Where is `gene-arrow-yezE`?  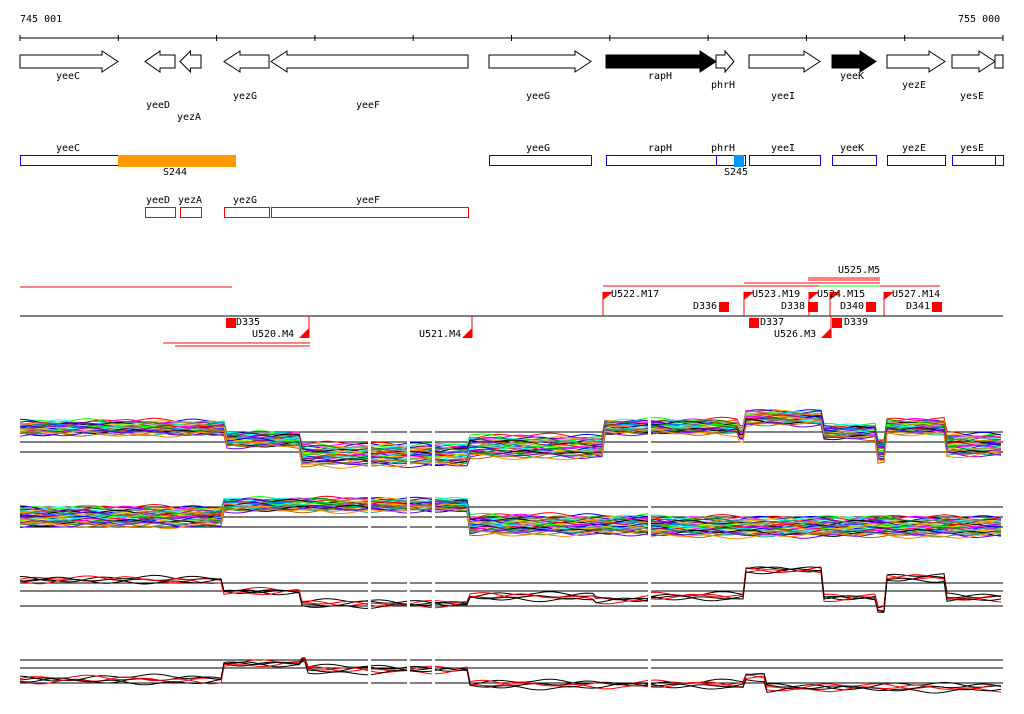 gene-arrow-yezE is located at coordinates (916, 61).